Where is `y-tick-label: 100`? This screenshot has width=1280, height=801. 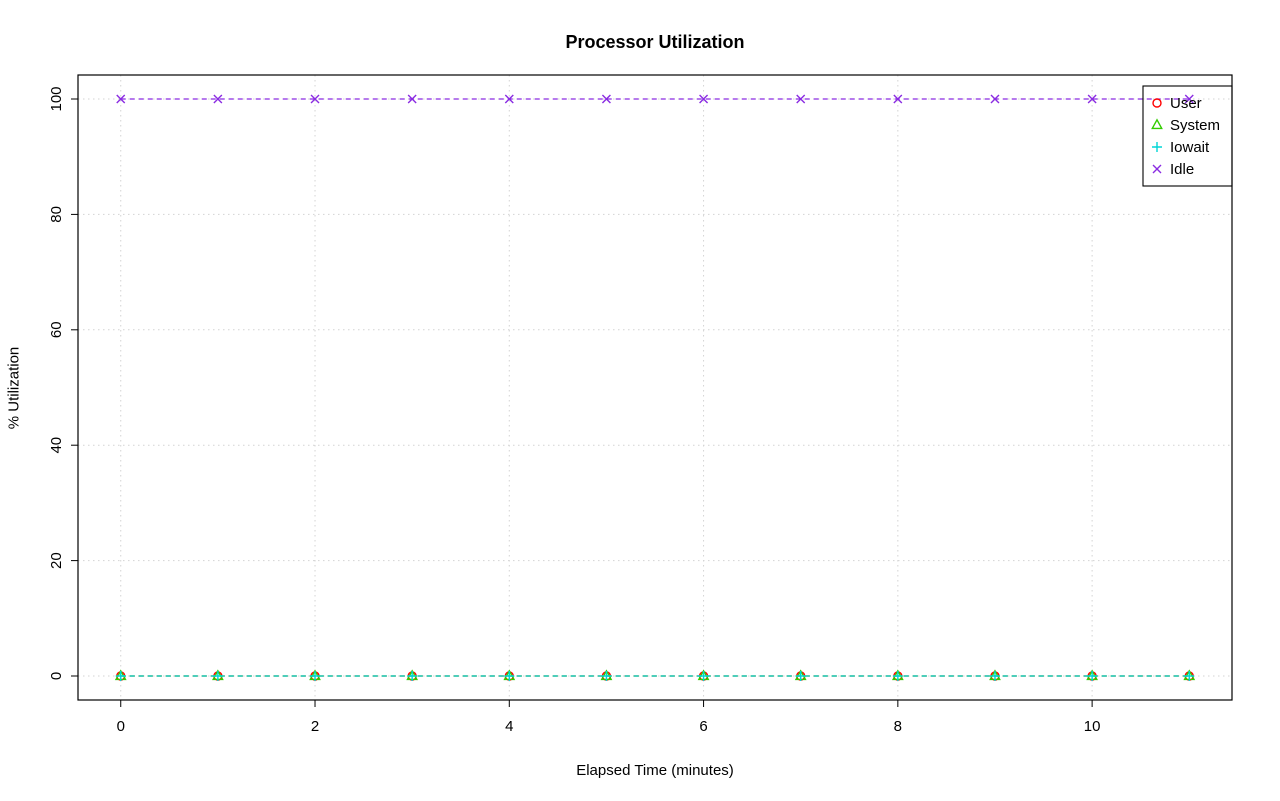
y-tick-label: 100 is located at coordinates (56, 98).